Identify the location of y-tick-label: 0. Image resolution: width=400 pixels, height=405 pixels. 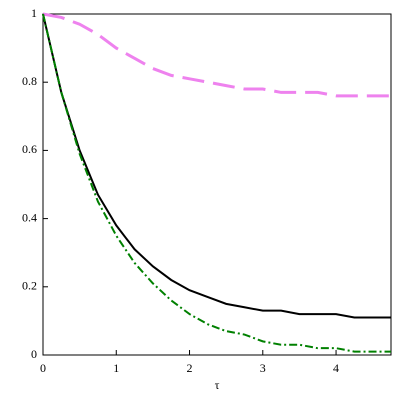
(34, 354).